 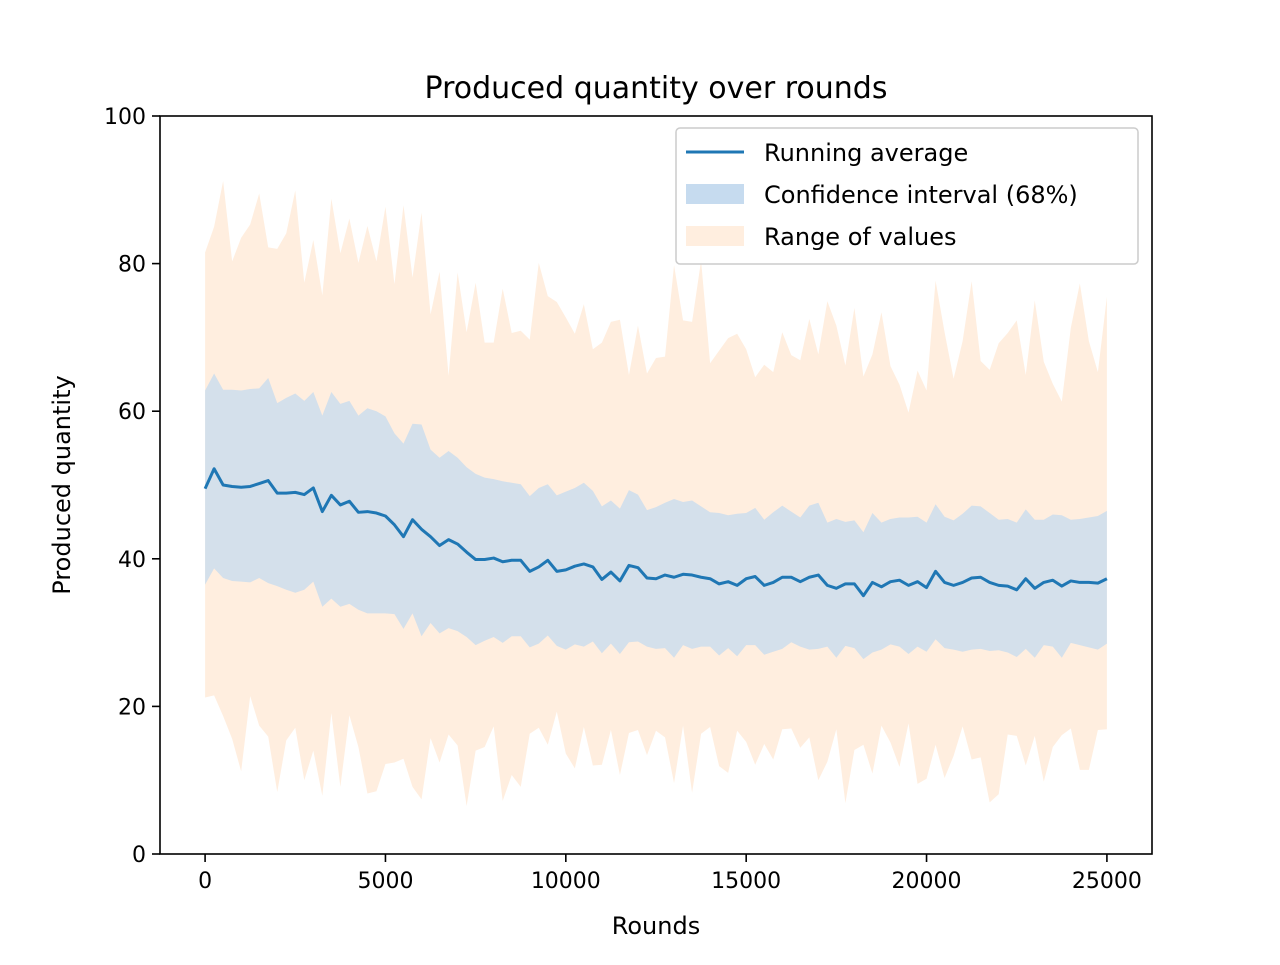 I want to click on running-average-line, so click(x=655, y=532).